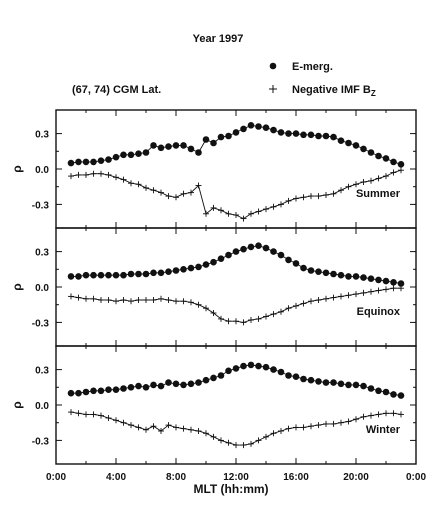 The width and height of the screenshot is (446, 515). What do you see at coordinates (176, 477) in the screenshot?
I see `x-tick-label: 8:00` at bounding box center [176, 477].